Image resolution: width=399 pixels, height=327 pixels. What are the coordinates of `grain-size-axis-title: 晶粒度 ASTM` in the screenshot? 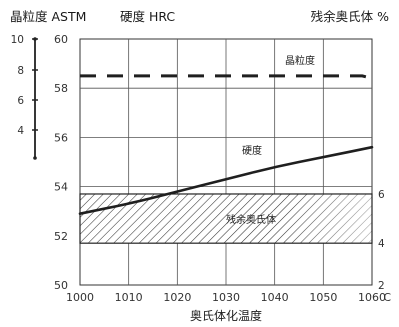 It's located at (48, 16).